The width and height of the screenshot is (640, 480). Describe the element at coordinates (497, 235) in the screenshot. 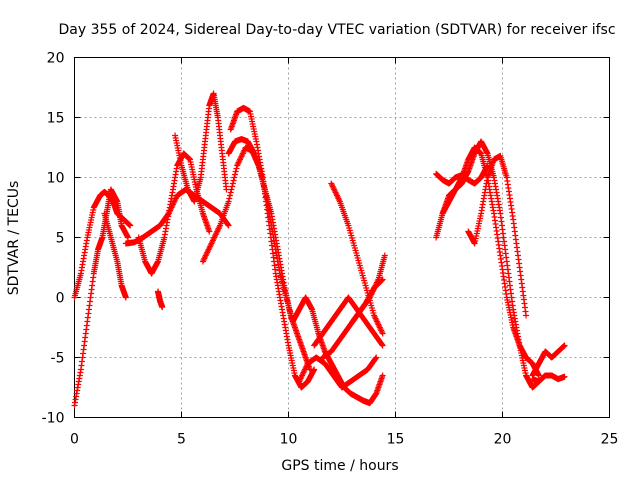

I see `series-sat-s` at that location.